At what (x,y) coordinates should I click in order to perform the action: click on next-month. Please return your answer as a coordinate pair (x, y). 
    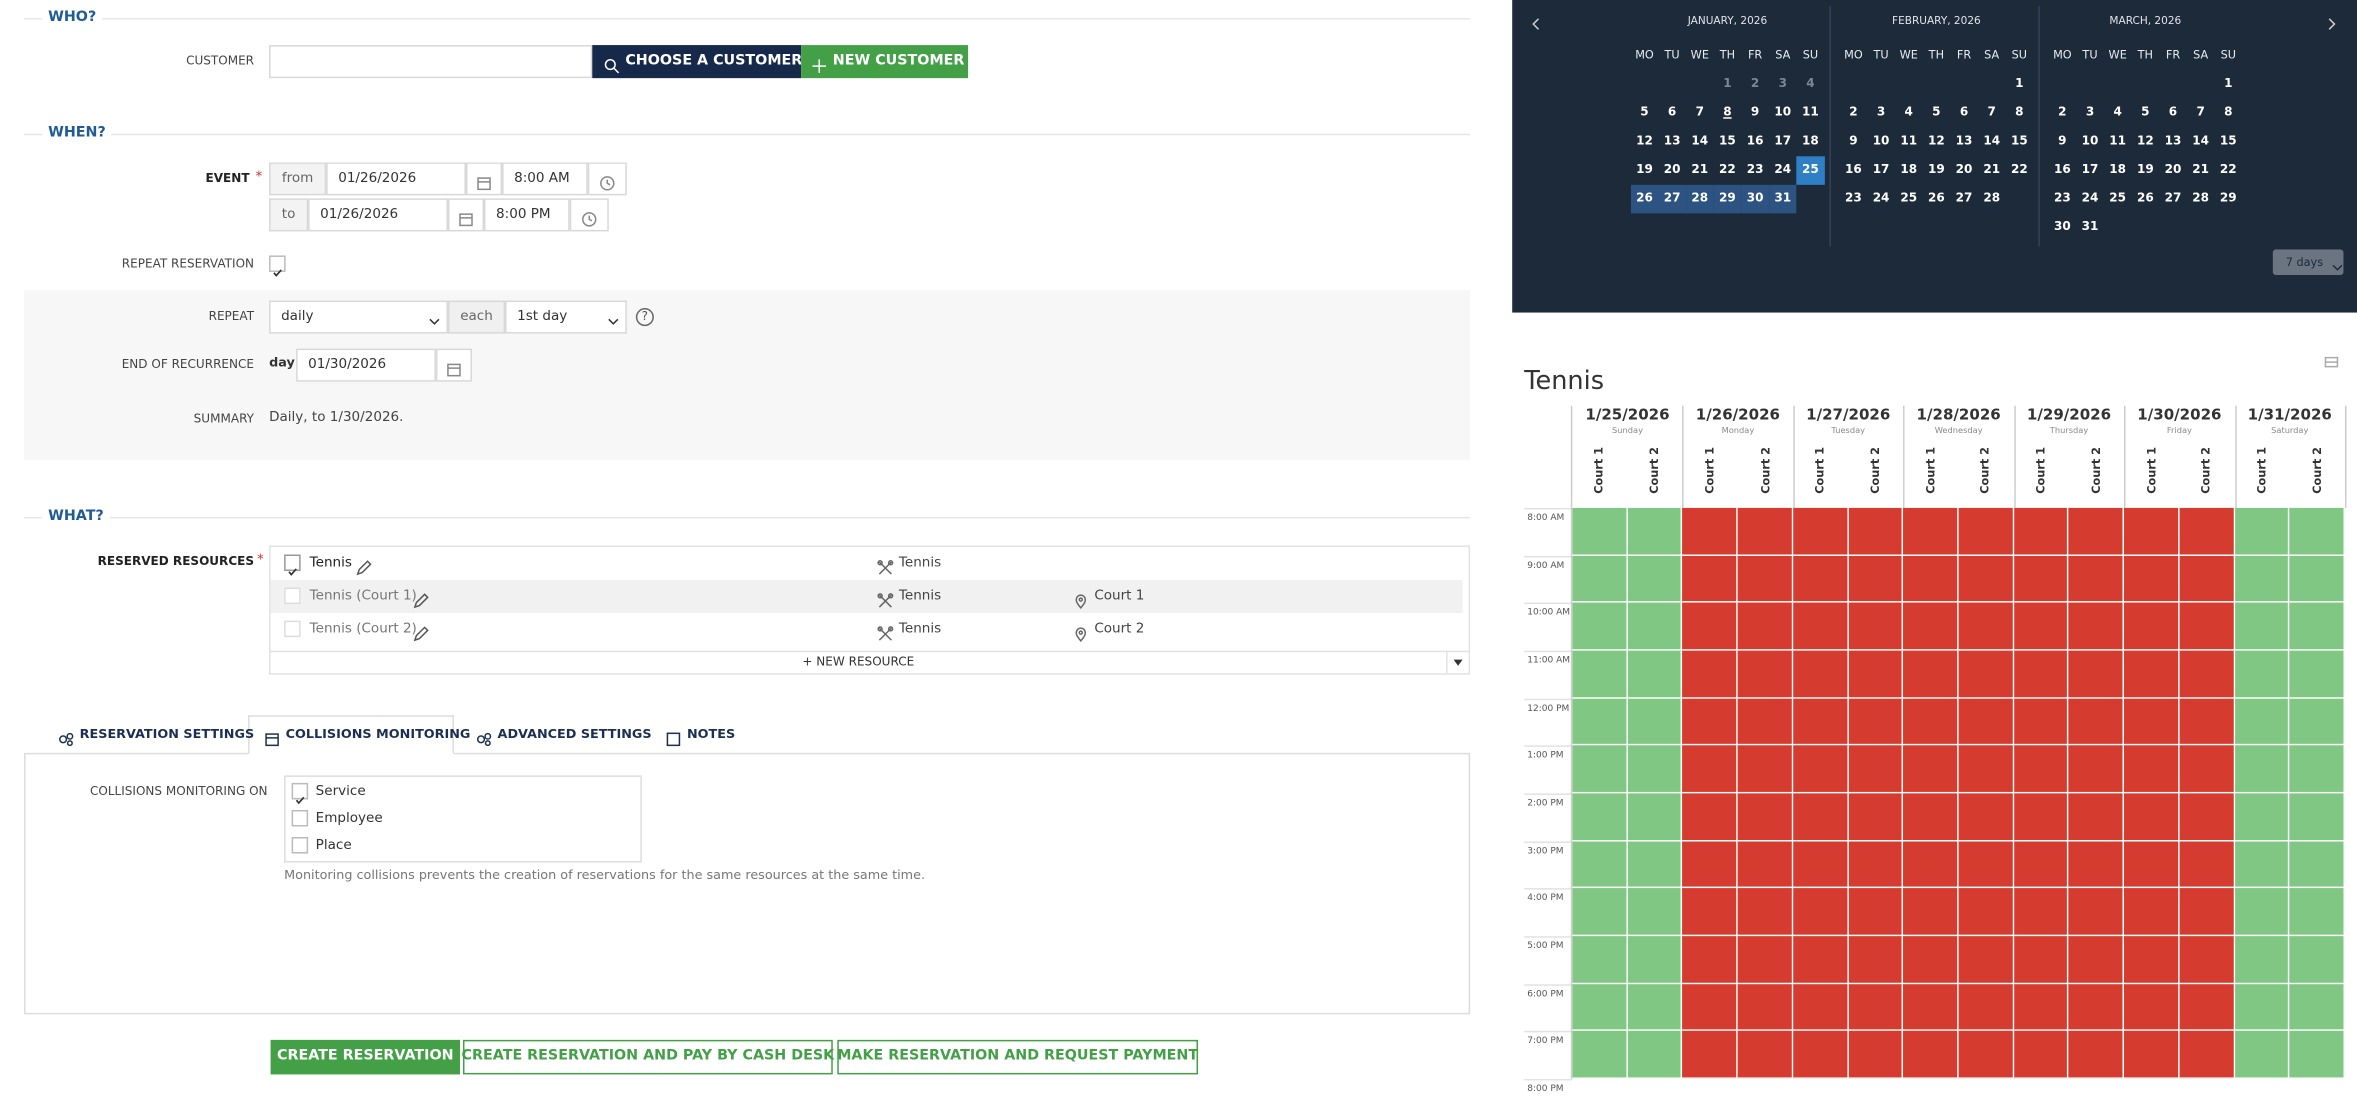
    Looking at the image, I should click on (2331, 20).